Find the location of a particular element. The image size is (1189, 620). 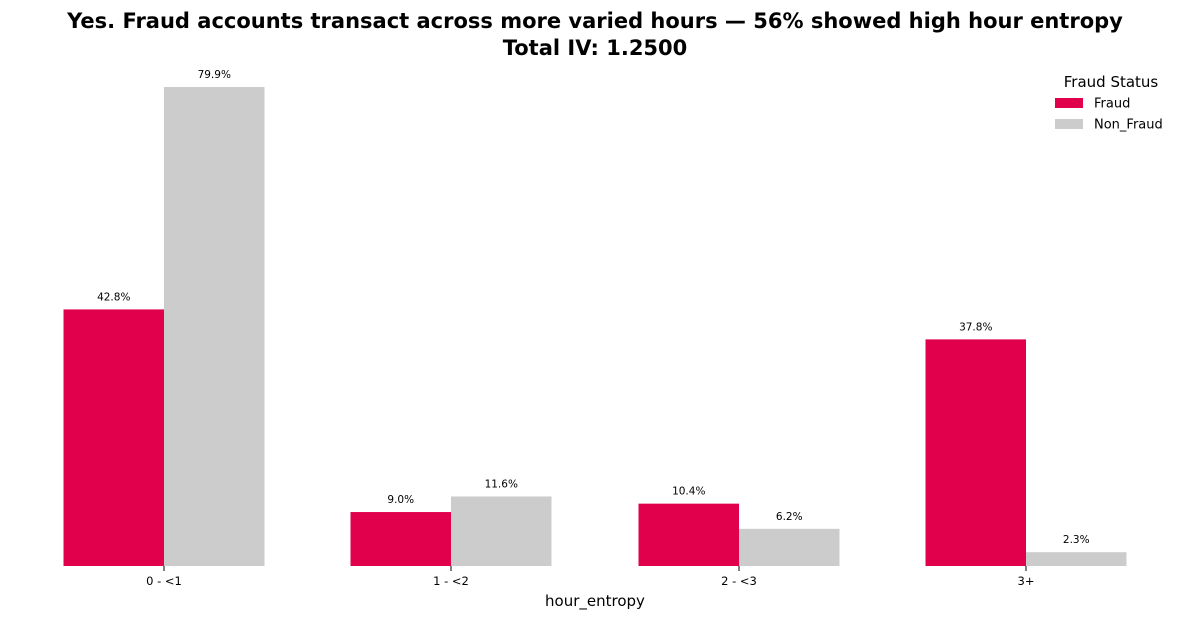

data-label-fraud-1: 9.0% is located at coordinates (400, 500).